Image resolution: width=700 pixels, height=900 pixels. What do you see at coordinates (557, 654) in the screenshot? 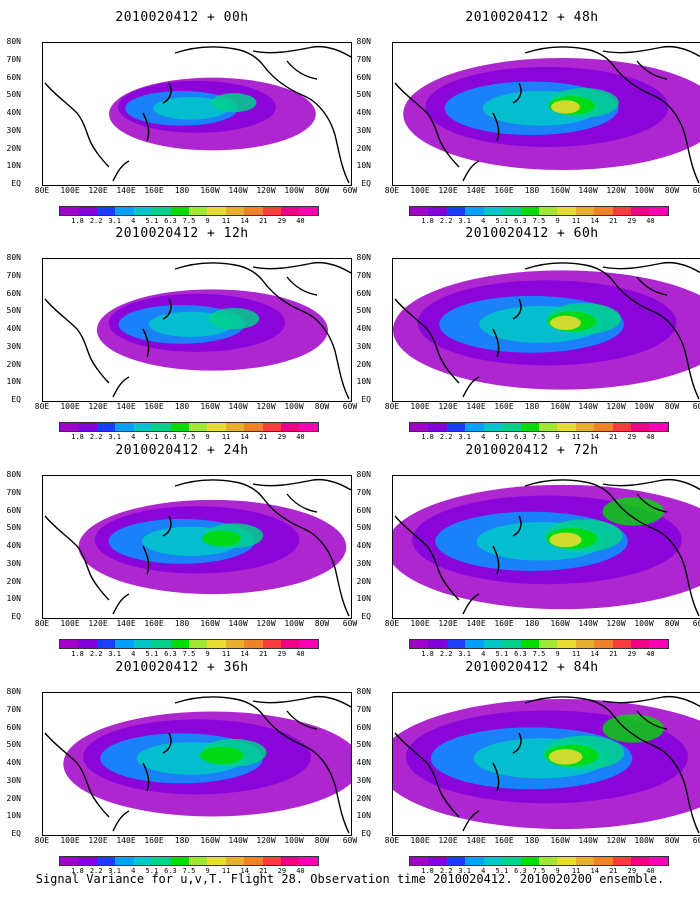
I see `colorbar-tick-label: 9` at bounding box center [557, 654].